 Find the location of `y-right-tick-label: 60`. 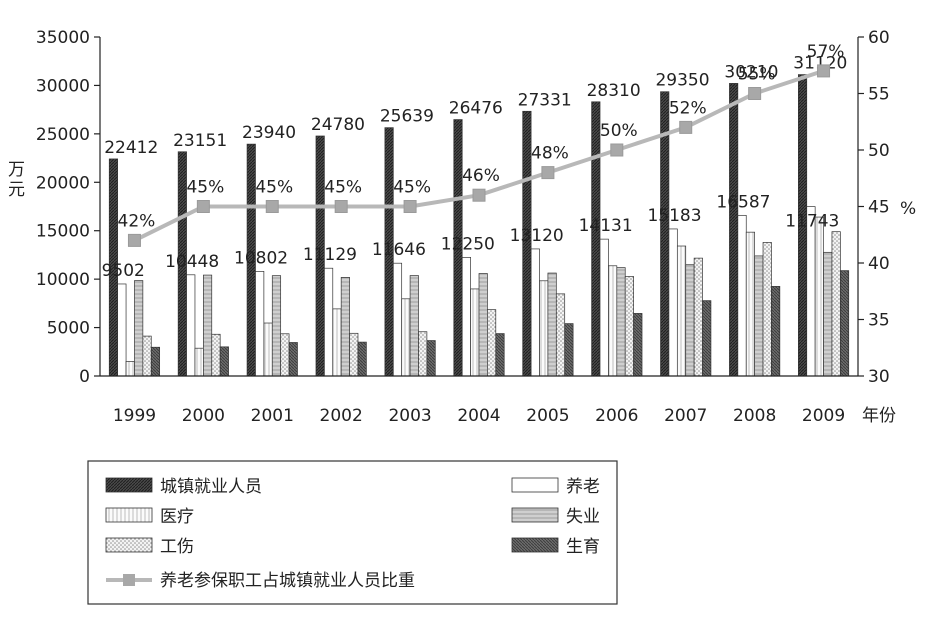

y-right-tick-label: 60 is located at coordinates (879, 38).